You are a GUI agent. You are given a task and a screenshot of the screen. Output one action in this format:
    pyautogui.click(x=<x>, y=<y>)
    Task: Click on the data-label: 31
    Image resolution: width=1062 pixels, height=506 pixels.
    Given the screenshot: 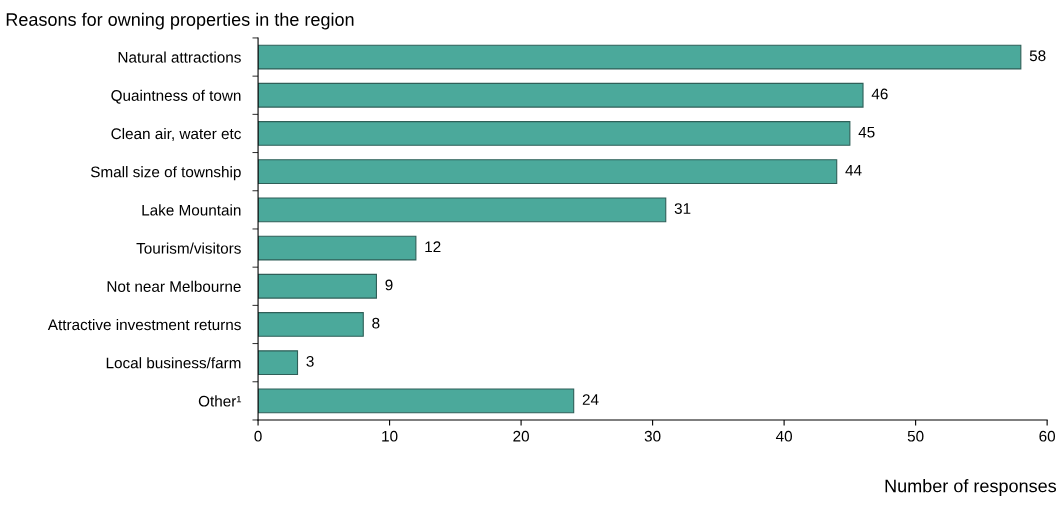 What is the action you would take?
    pyautogui.click(x=682, y=208)
    